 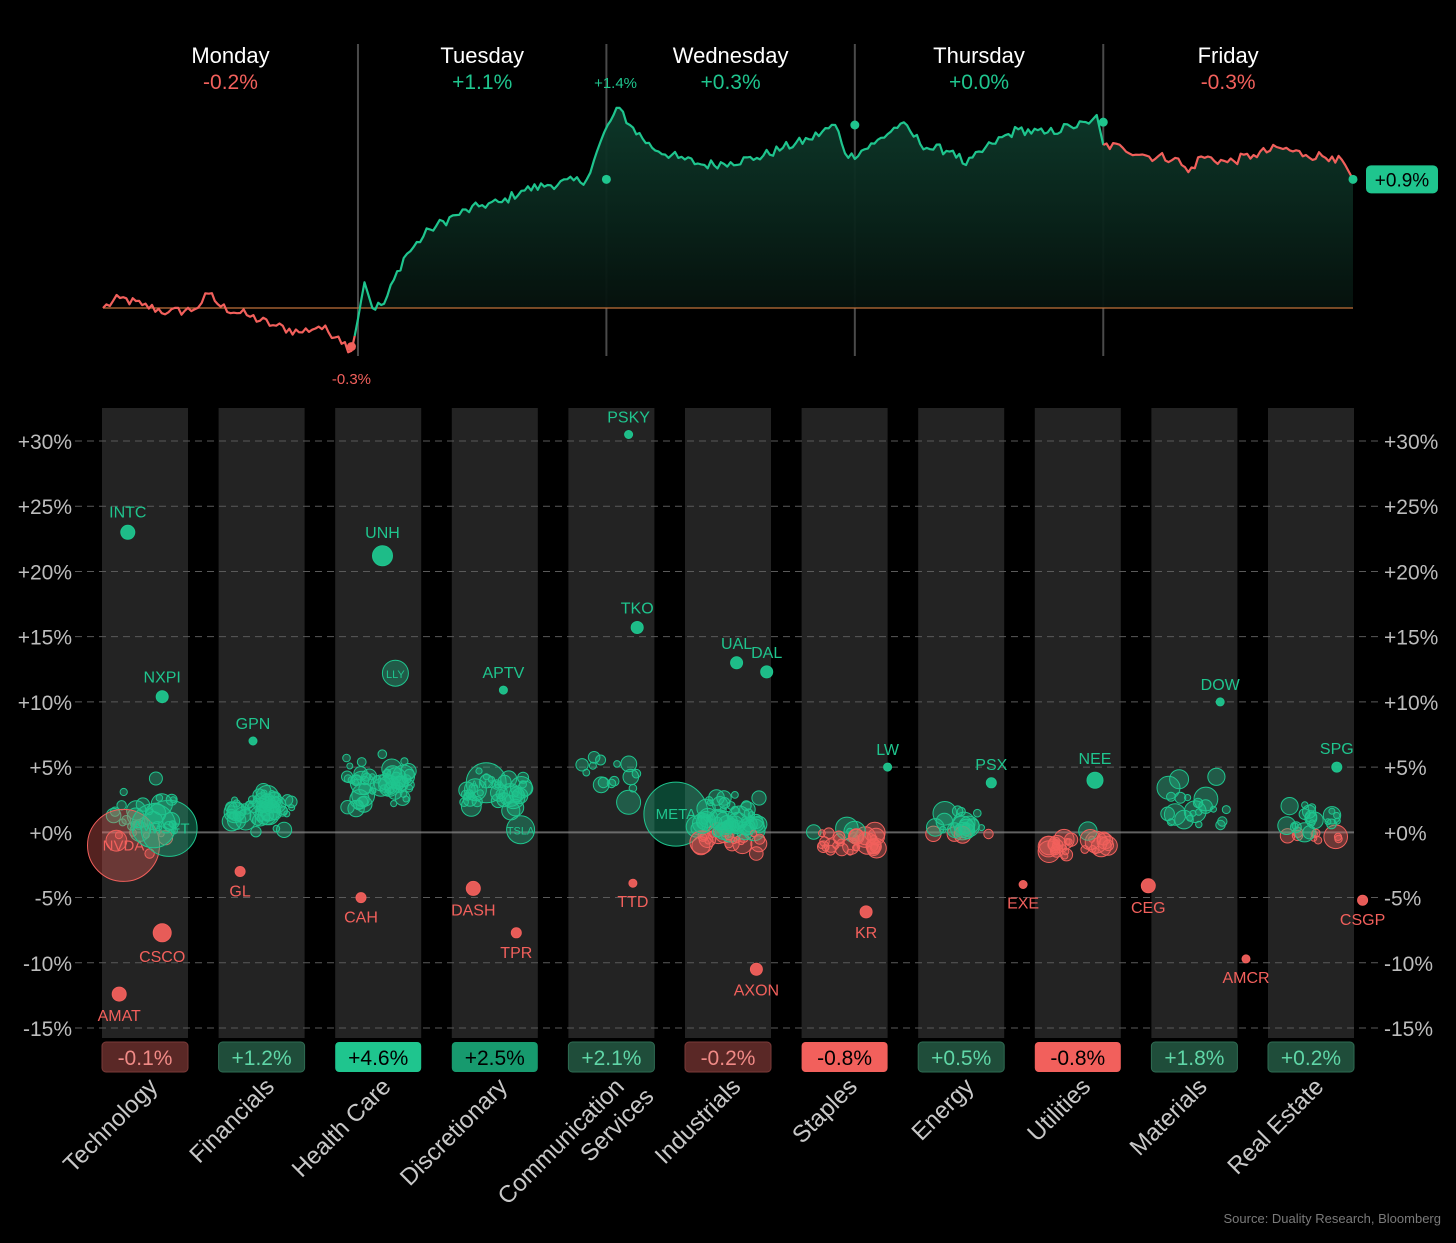 I want to click on ticker-label: AMZN, so click(x=486, y=785).